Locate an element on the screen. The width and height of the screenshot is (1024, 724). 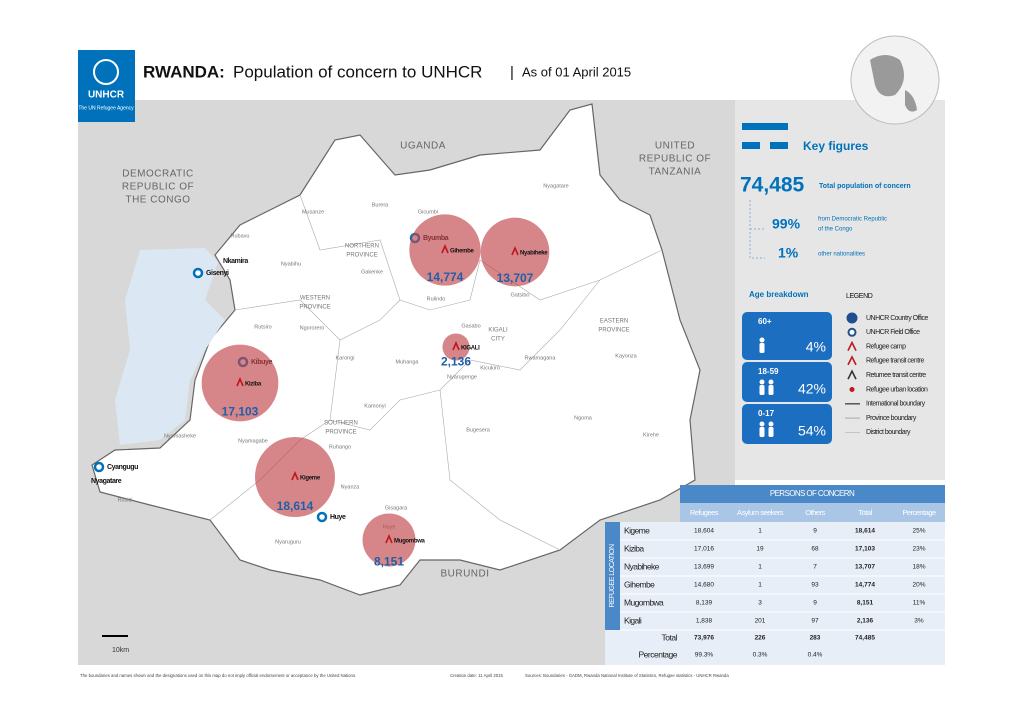
district-label: Gatsibo is located at coordinates (520, 295).